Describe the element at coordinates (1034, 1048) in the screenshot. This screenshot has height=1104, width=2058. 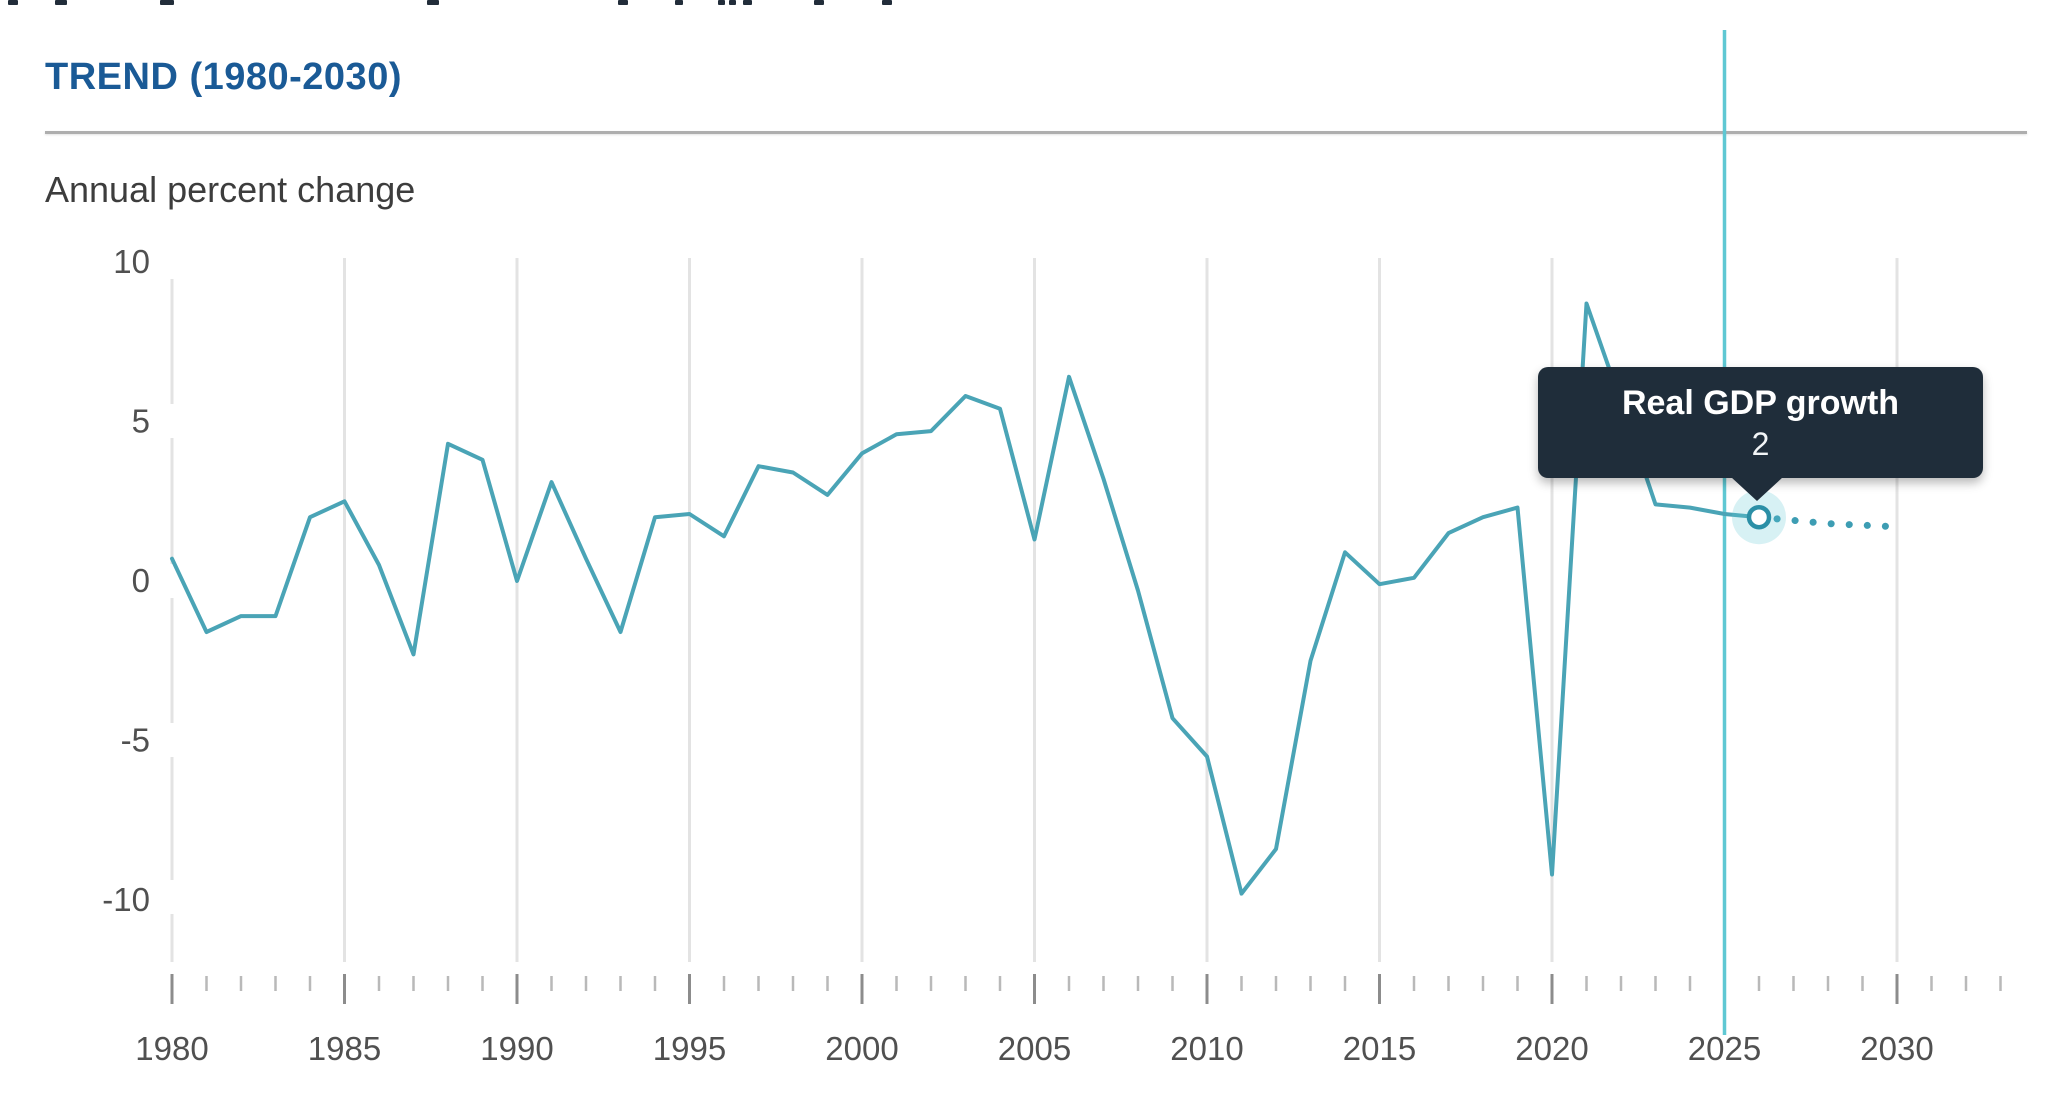
I see `x-axis-label-2005: 2005` at that location.